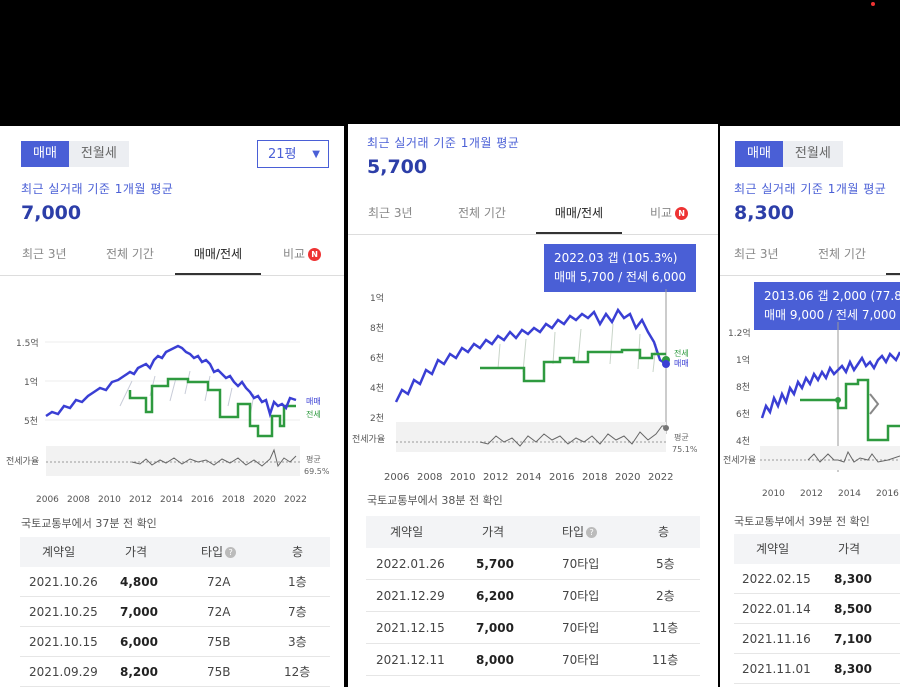 Image resolution: width=900 pixels, height=687 pixels. I want to click on row-price: 6,200, so click(495, 596).